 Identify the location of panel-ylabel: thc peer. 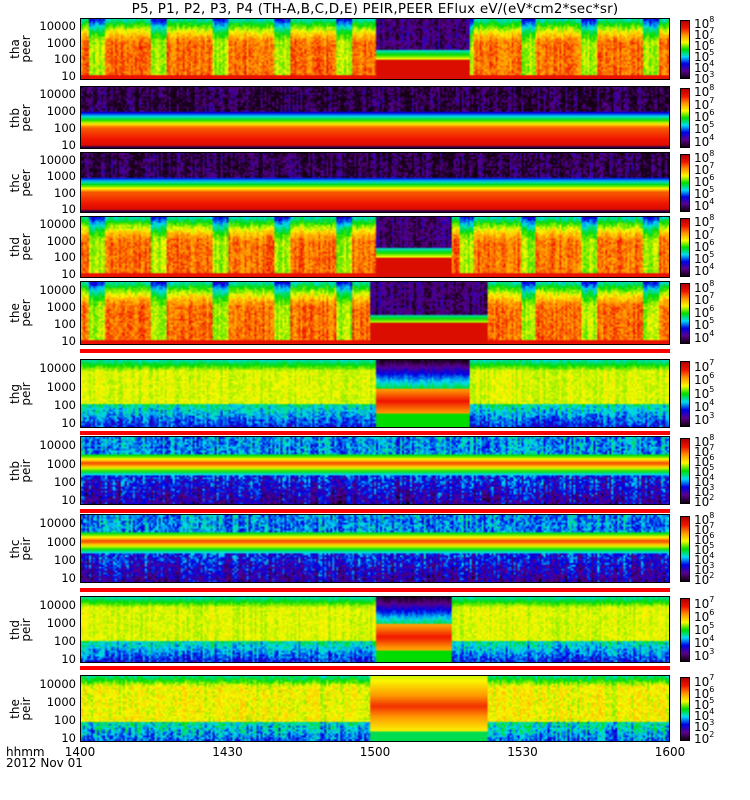
(20, 183).